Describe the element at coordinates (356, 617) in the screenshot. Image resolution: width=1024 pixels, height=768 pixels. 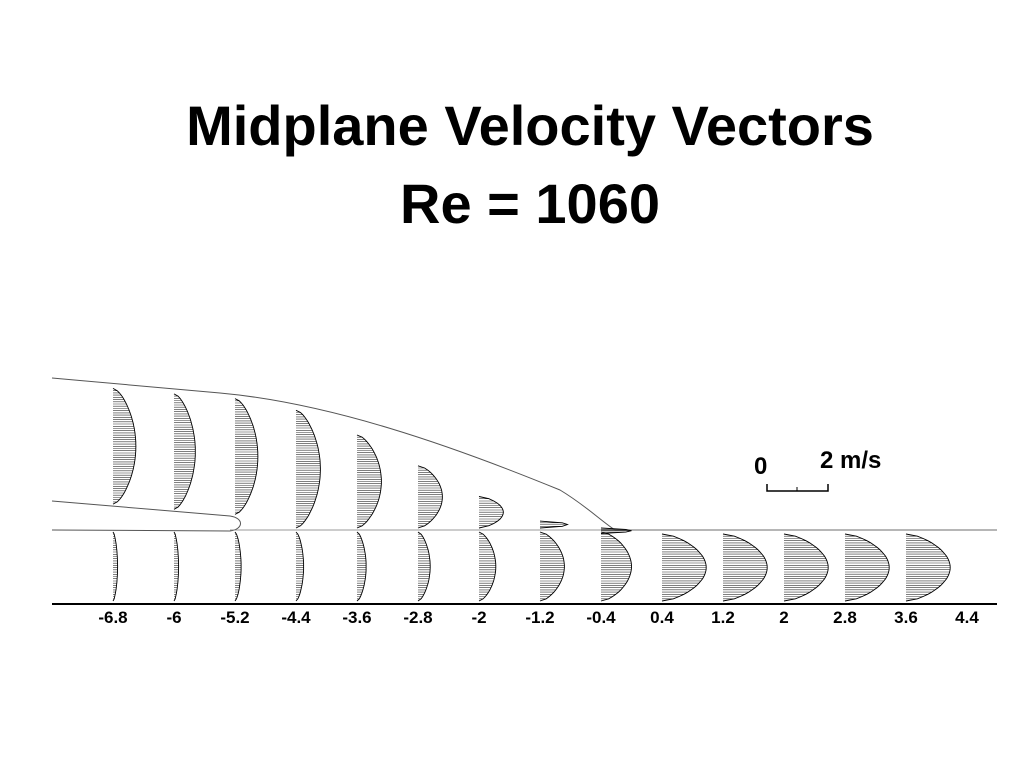
I see `x-tick-label: -3.6` at that location.